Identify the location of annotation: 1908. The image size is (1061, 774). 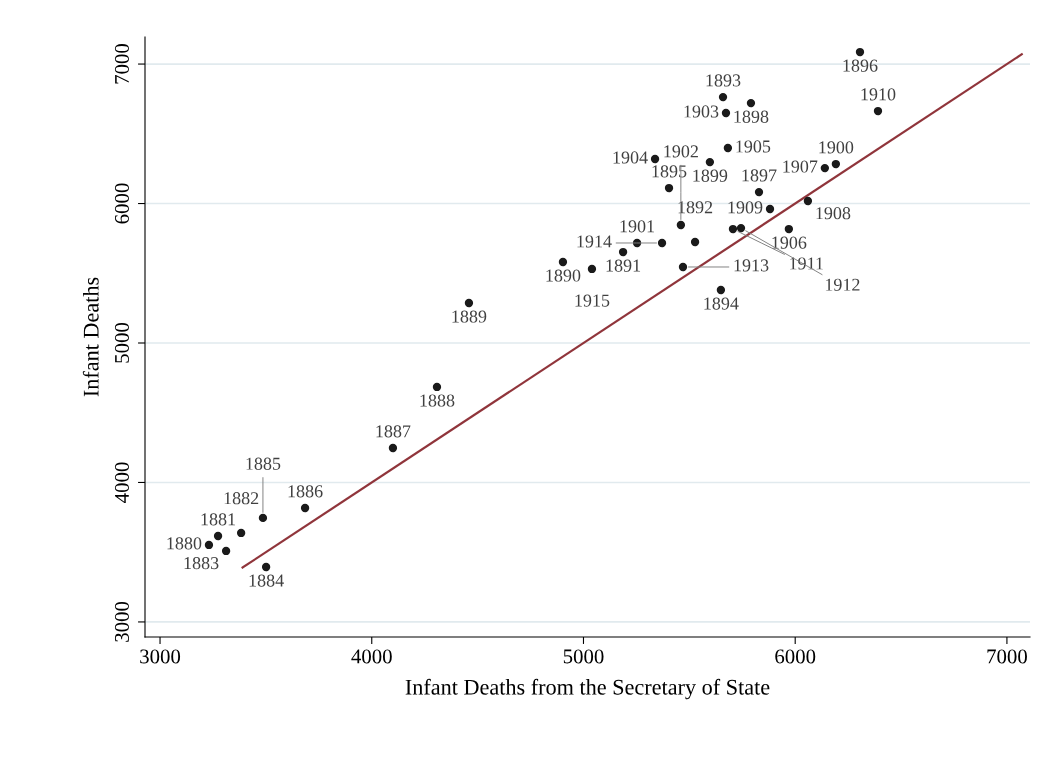
(833, 213).